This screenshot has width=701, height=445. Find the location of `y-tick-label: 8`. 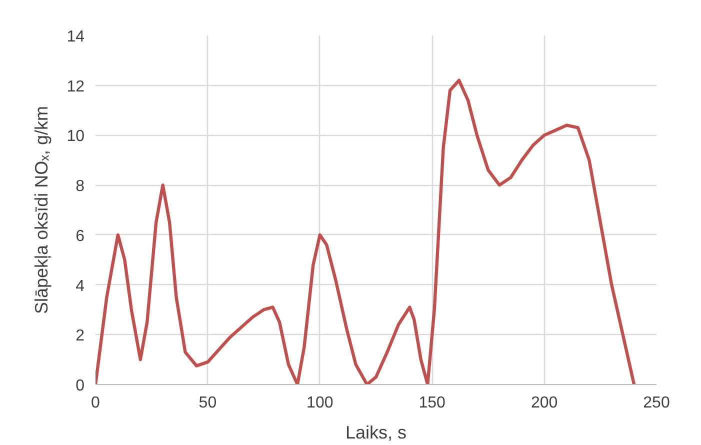

y-tick-label: 8 is located at coordinates (80, 187).